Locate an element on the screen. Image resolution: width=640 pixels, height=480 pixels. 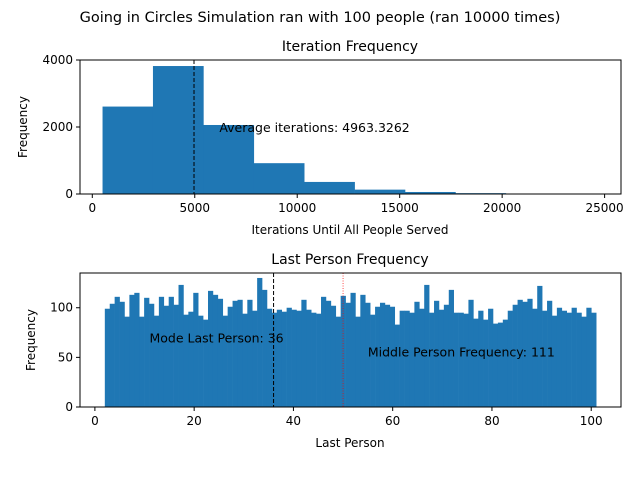
y-axis-ticks: 0 50 100 is located at coordinates (65, 357).